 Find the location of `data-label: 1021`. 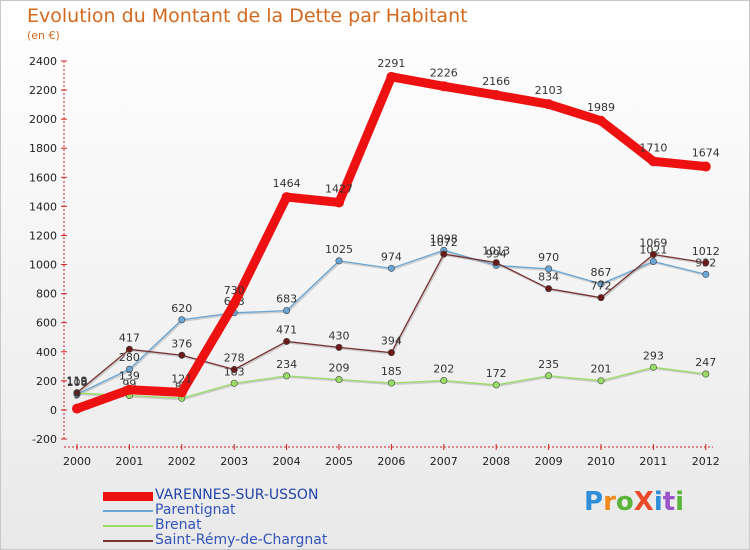

data-label: 1021 is located at coordinates (653, 249).